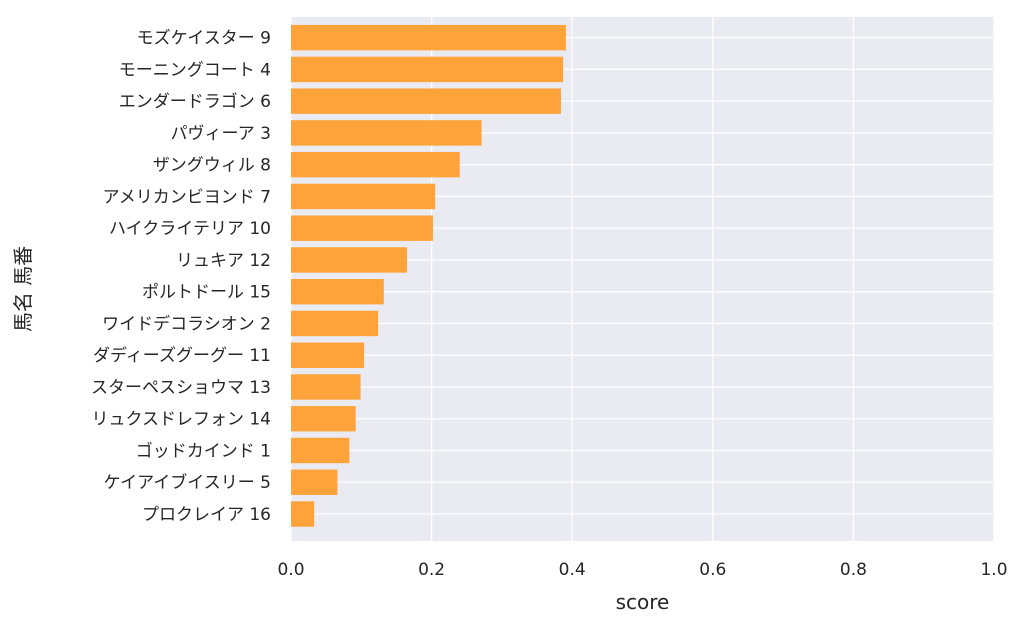 The width and height of the screenshot is (1024, 627). I want to click on category-label: ダディーズグーグー 11, so click(182, 355).